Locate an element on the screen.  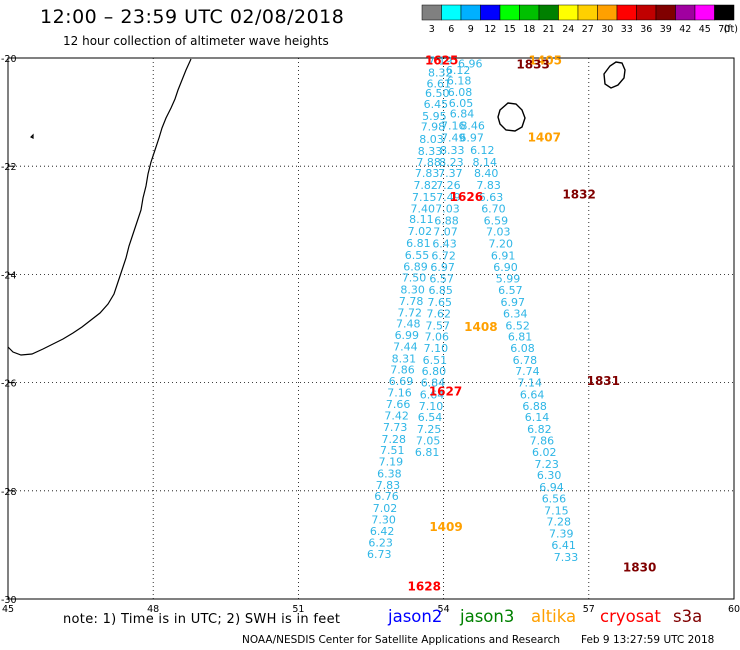
swh-value: 7.83 is located at coordinates (388, 485).